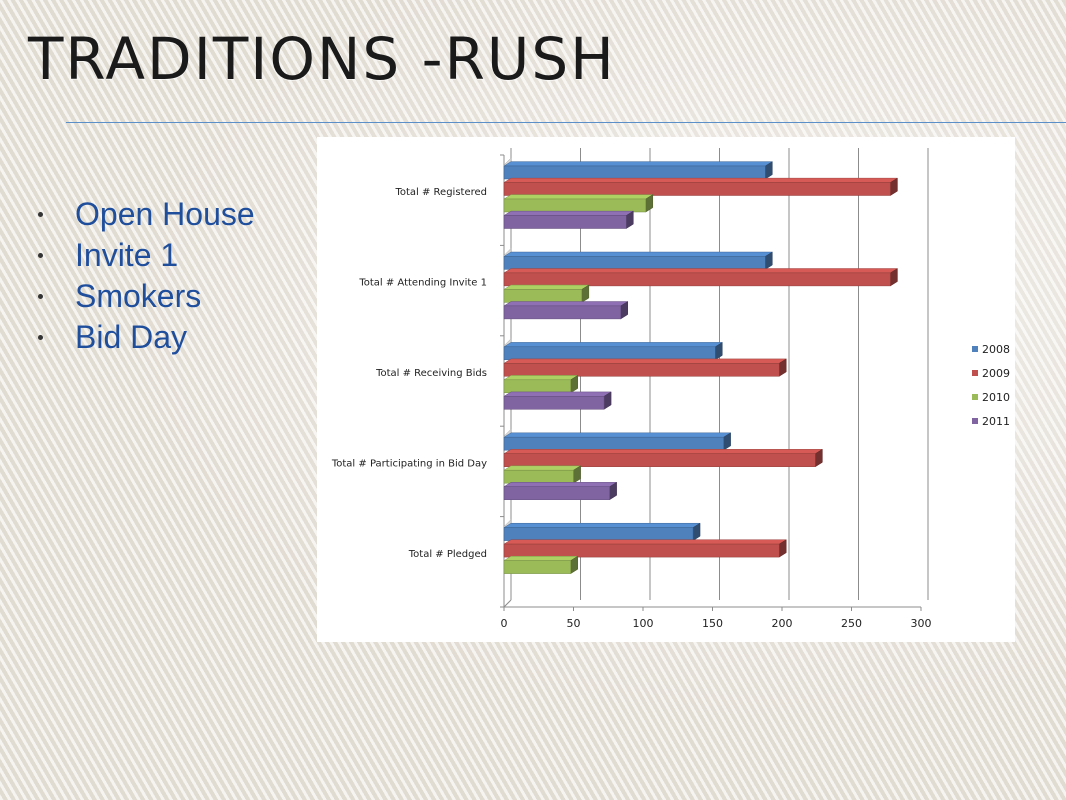 The width and height of the screenshot is (1066, 800). I want to click on legend-label: 2009, so click(996, 373).